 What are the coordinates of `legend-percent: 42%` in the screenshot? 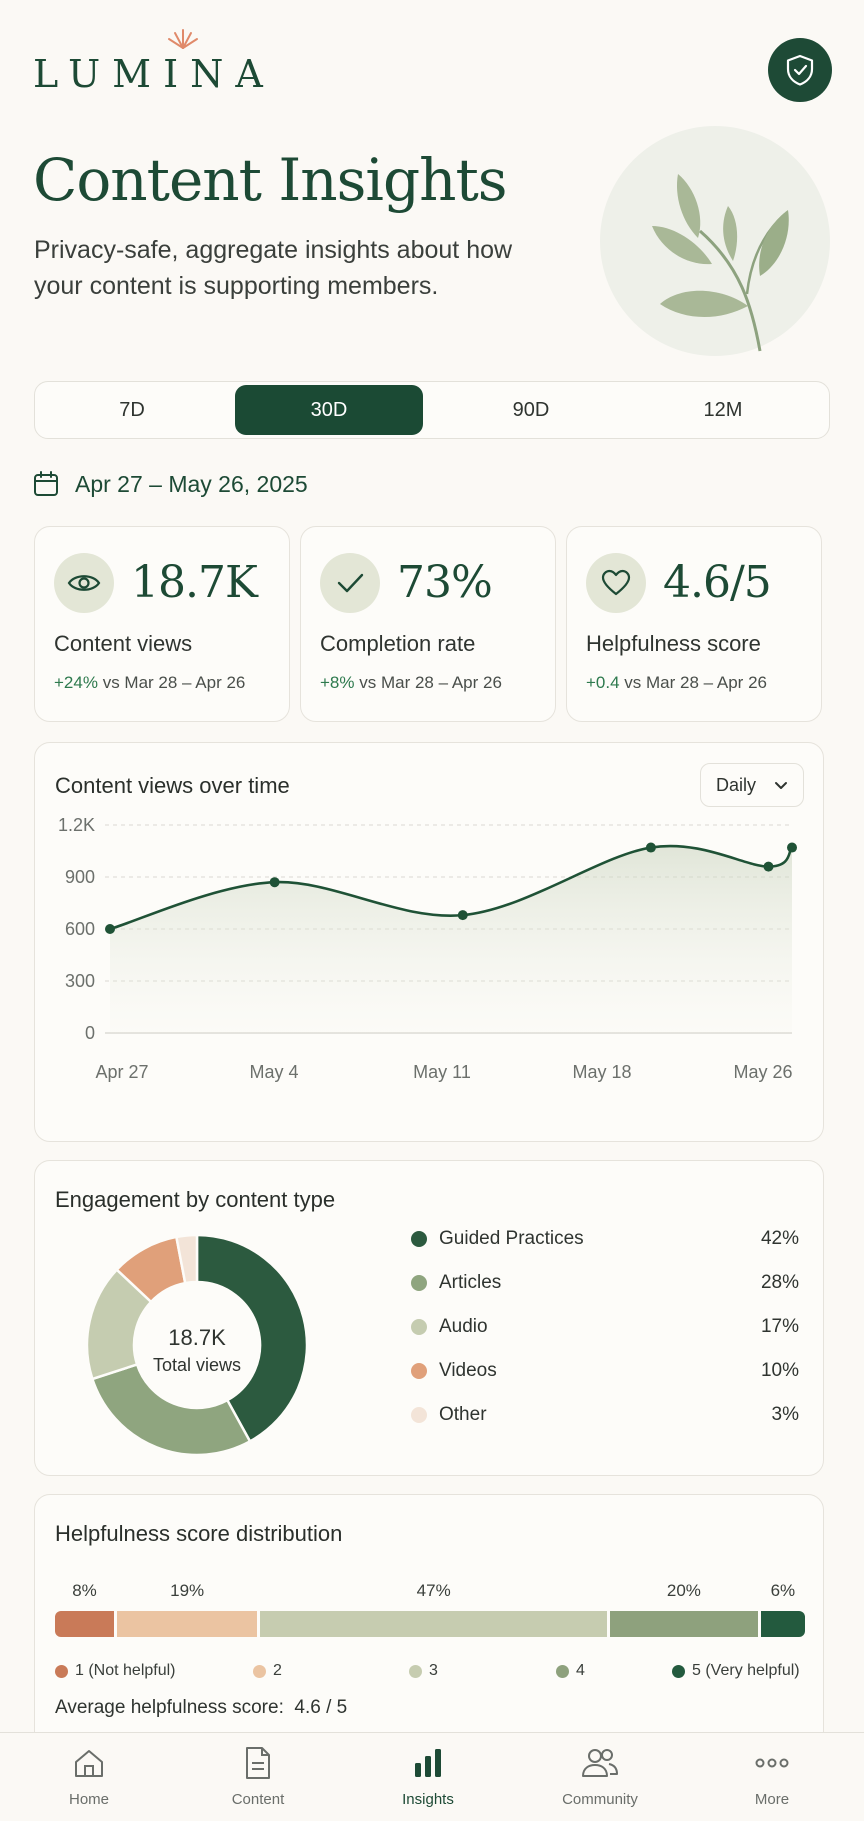 It's located at (779, 1238).